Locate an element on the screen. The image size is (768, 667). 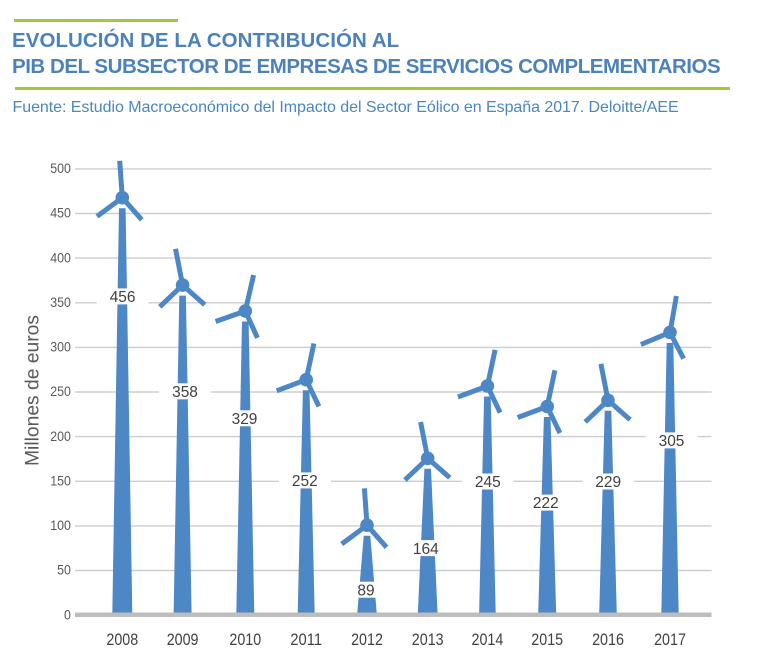
svg-text: 2010 is located at coordinates (245, 639).